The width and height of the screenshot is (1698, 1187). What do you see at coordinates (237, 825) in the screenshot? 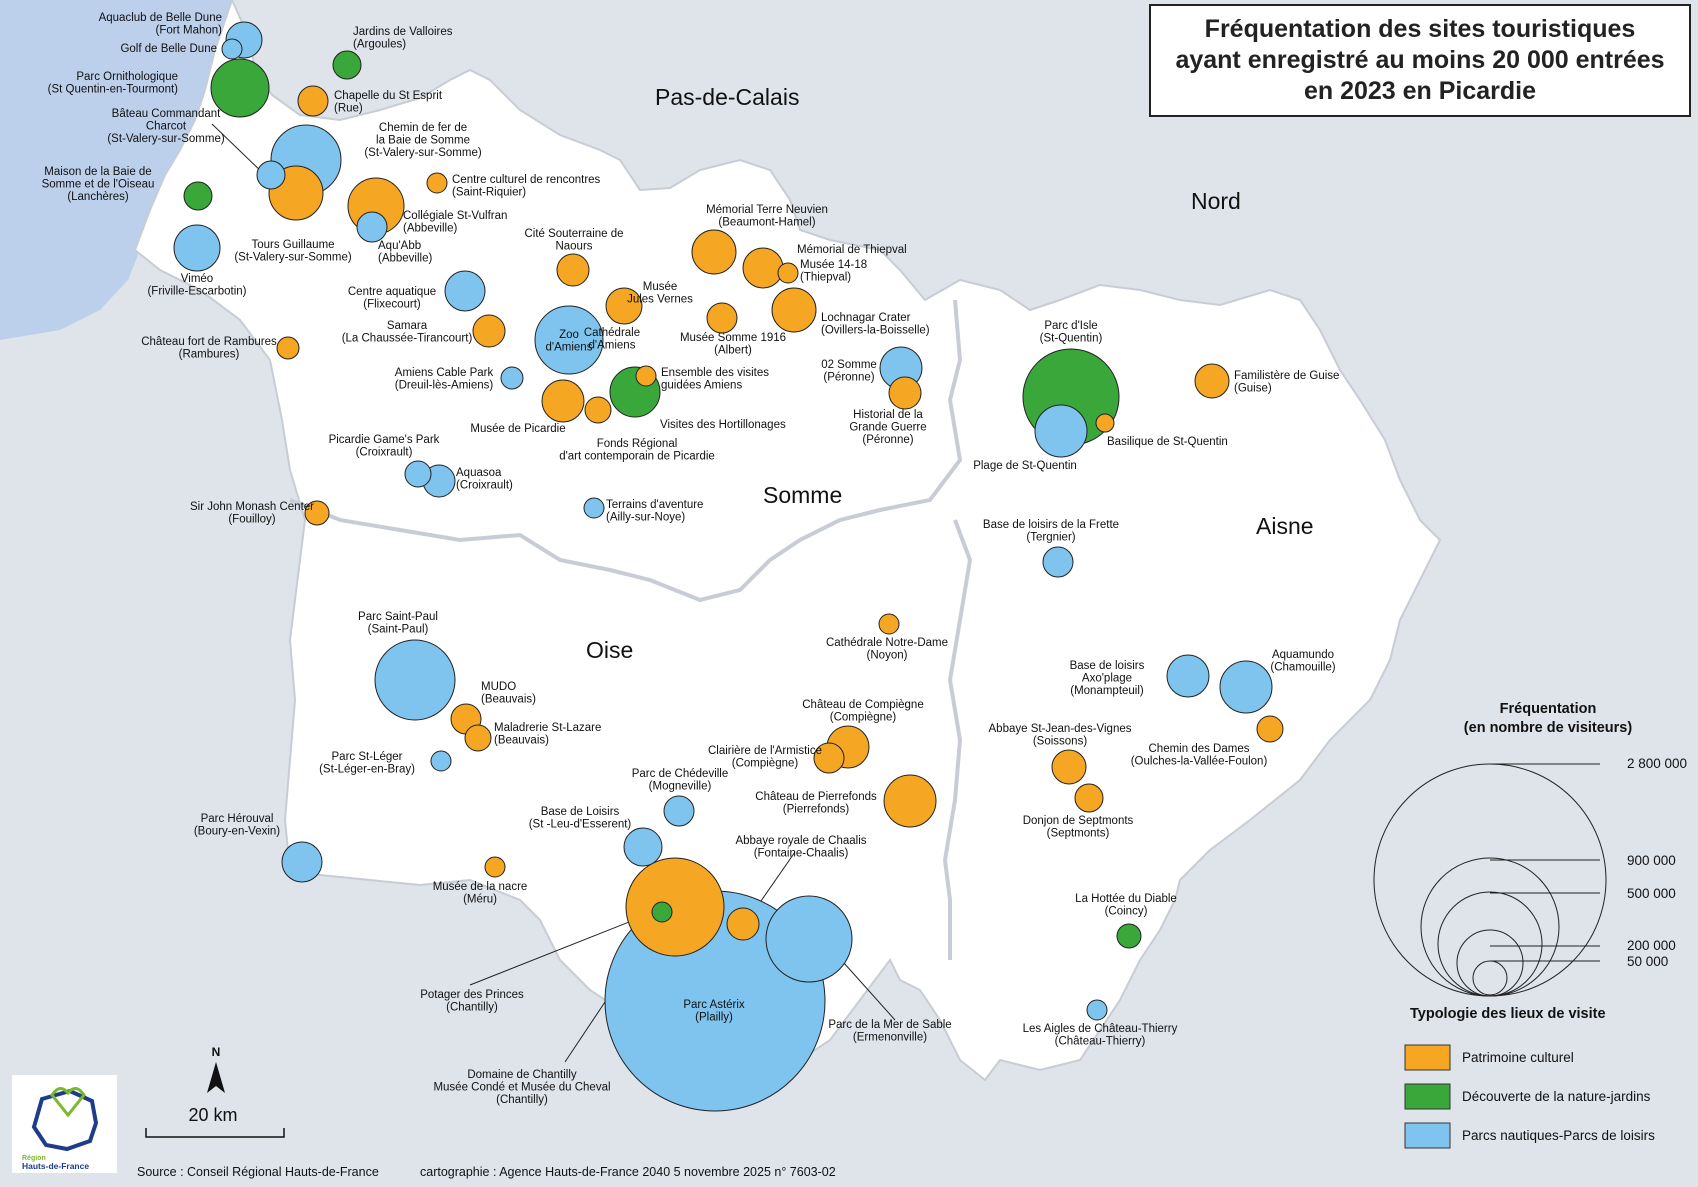
I see `site-label-parc-herouval: Parc Hérouval (Boury-en-Vexin)` at bounding box center [237, 825].